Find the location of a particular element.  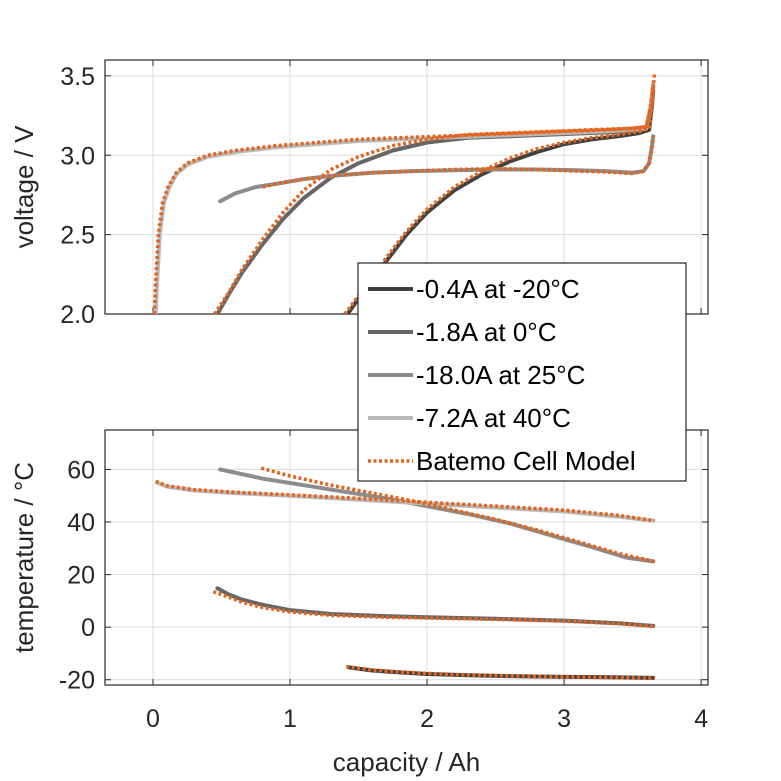

legend-label: -18.0A at 25°C is located at coordinates (500, 375).